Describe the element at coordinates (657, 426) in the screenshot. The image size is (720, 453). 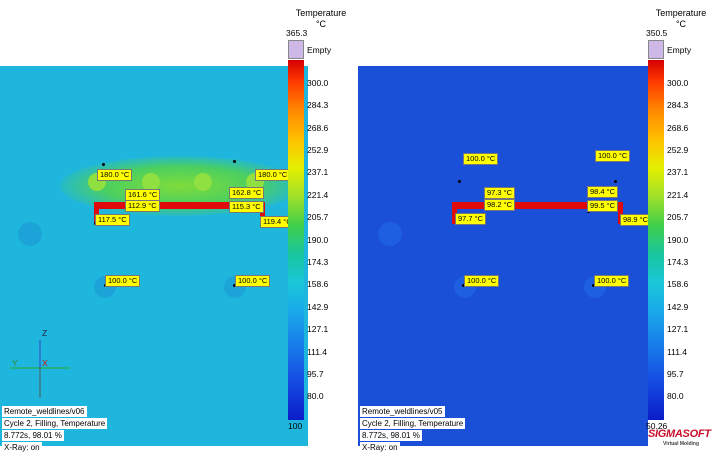
I see `legend-min: 50.26` at that location.